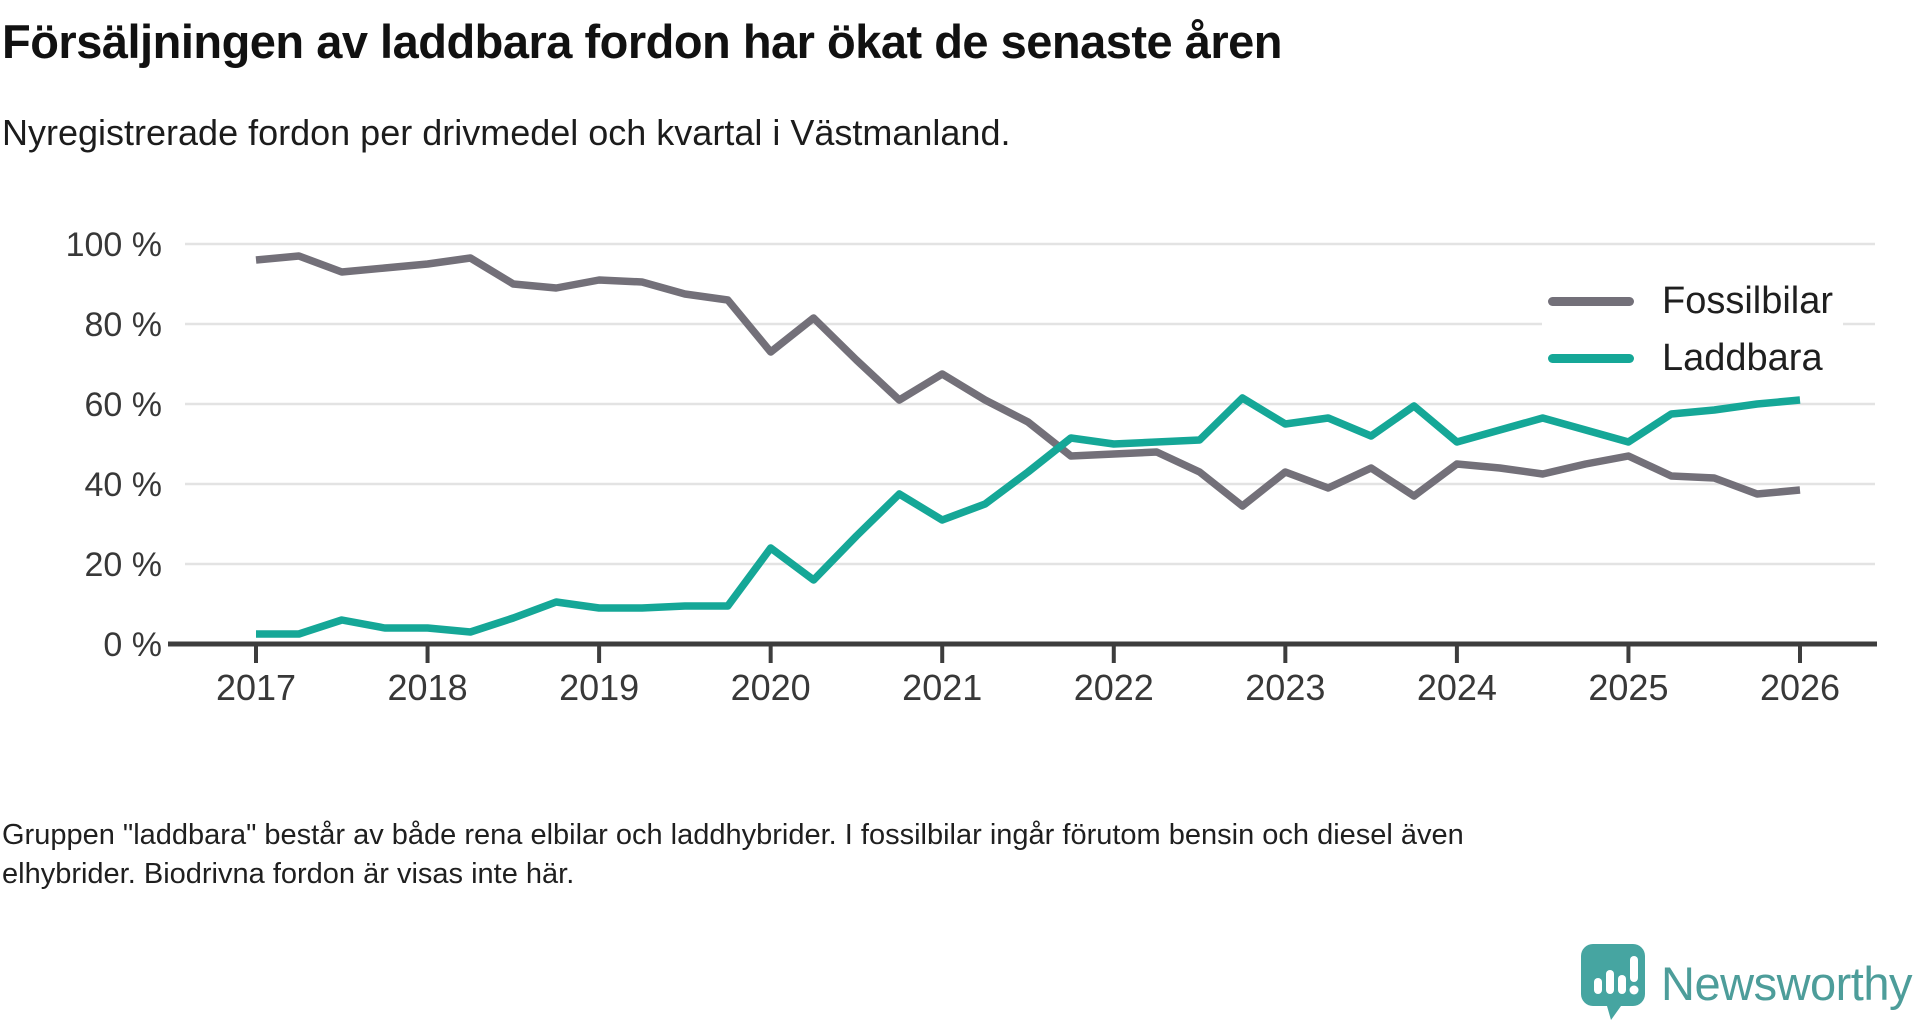  I want to click on laddbara-swatch-icon, so click(1591, 358).